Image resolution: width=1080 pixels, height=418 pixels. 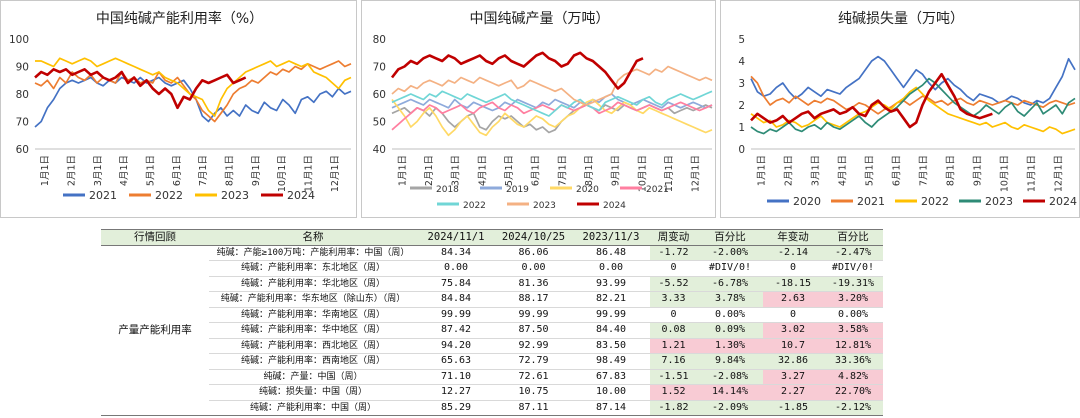 I want to click on week-percent: -2.08%, so click(x=730, y=377).